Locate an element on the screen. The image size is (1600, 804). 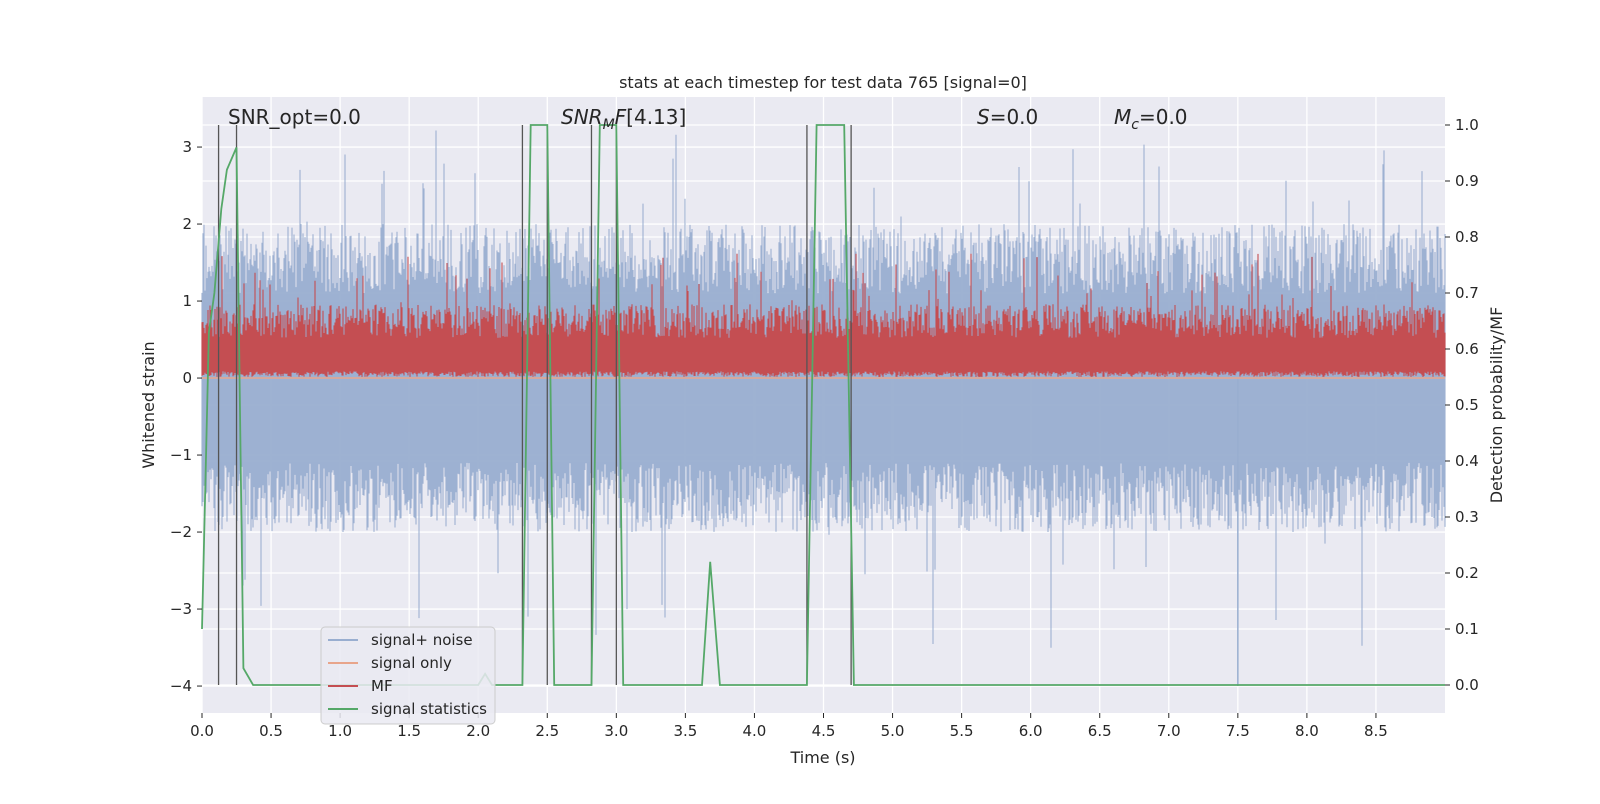
legend-label-signal-only: signal only is located at coordinates (411, 663).